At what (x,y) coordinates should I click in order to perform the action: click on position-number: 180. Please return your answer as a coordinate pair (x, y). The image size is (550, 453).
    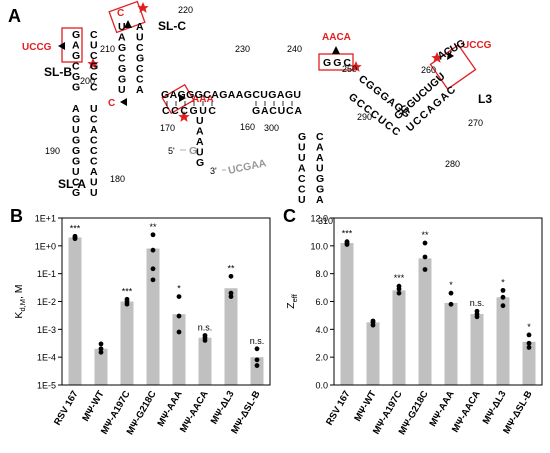
    Looking at the image, I should click on (117, 179).